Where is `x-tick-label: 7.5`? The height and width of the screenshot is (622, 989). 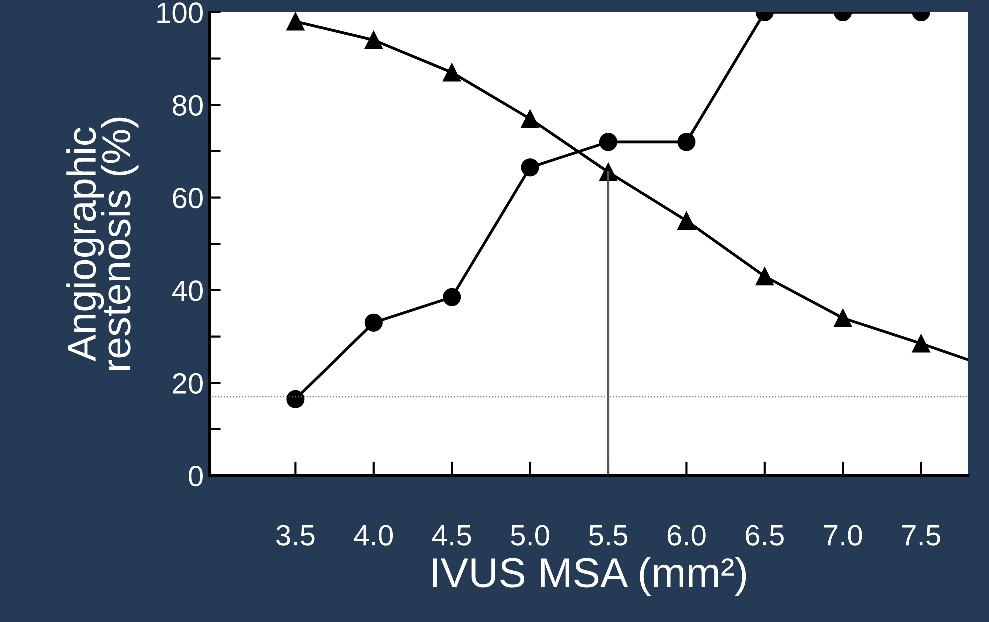 x-tick-label: 7.5 is located at coordinates (921, 536).